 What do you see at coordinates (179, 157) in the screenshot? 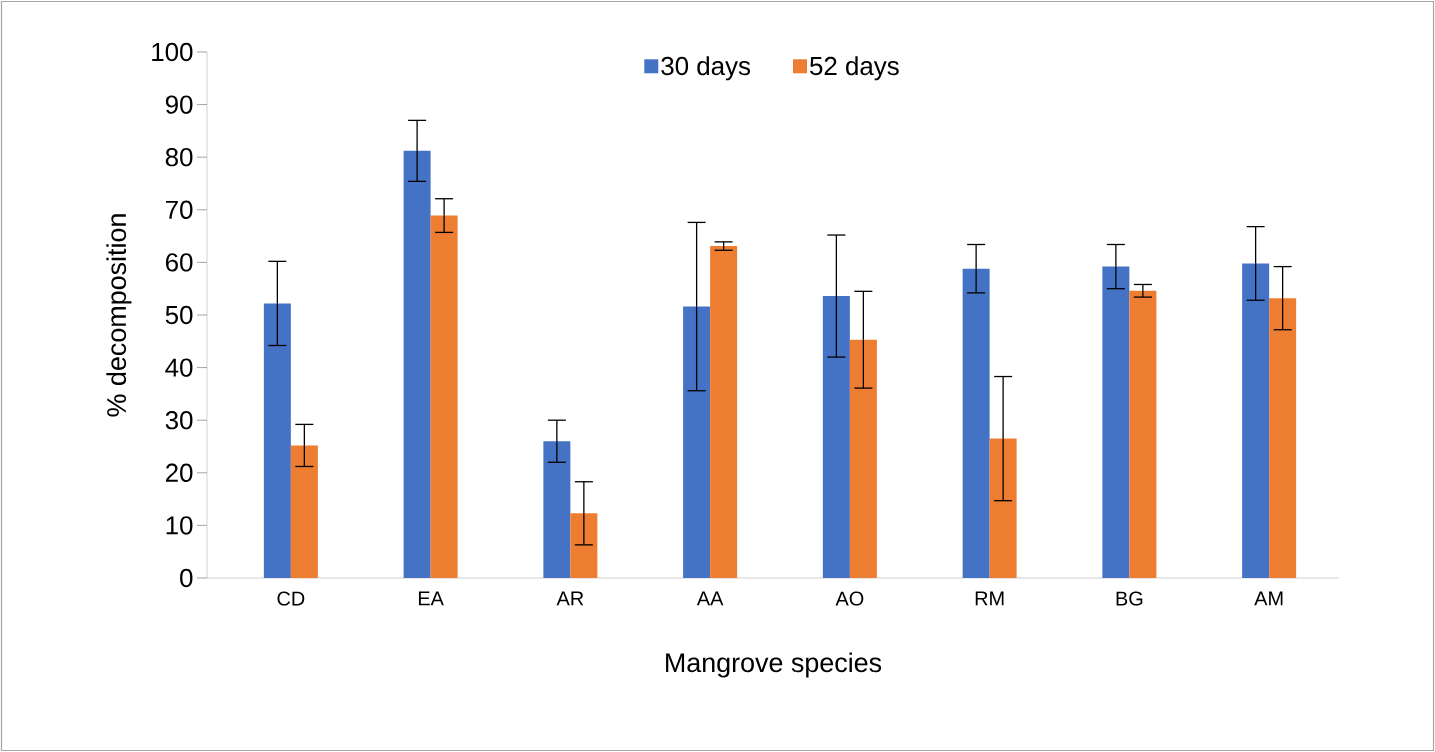
I see `y-tick-label: 80` at bounding box center [179, 157].